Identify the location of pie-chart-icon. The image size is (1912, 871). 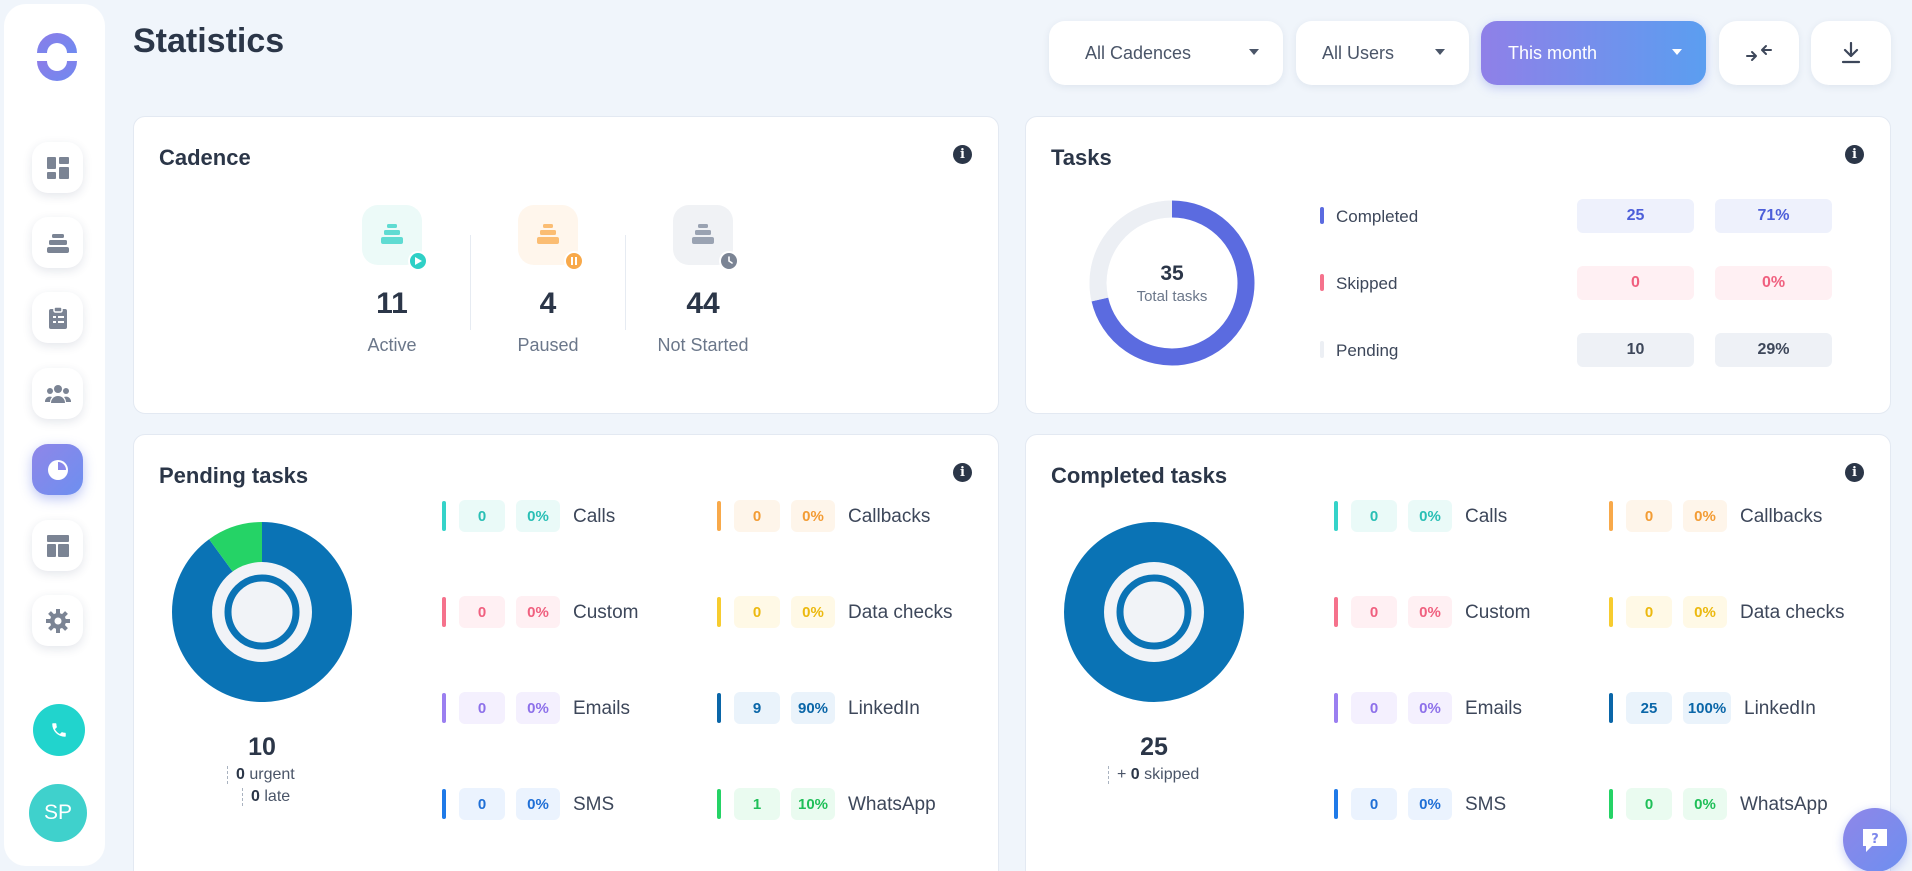
(57, 469).